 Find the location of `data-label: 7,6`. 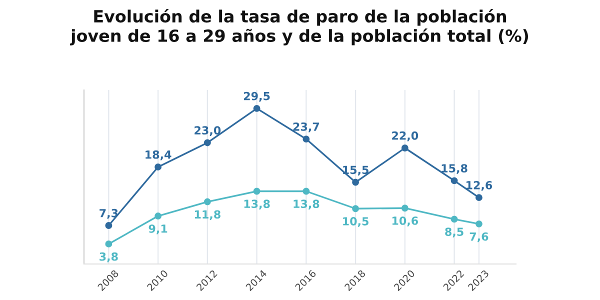

data-label: 7,6 is located at coordinates (479, 237).